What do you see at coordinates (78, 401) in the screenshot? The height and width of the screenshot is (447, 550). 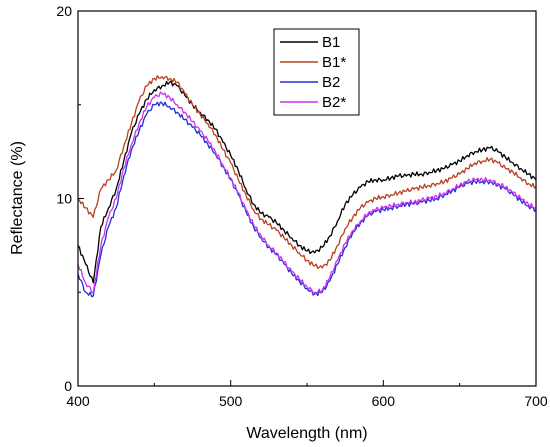 I see `x-tick-label: 400` at bounding box center [78, 401].